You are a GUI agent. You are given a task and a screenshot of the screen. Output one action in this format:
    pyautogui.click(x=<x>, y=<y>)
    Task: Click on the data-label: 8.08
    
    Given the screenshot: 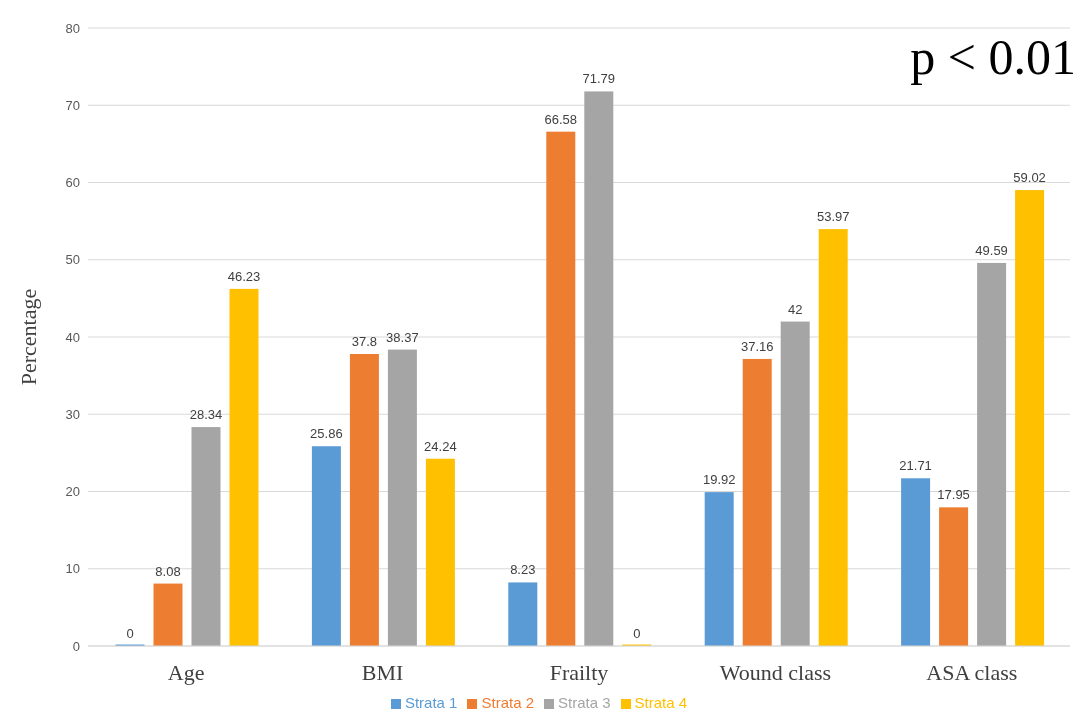 What is the action you would take?
    pyautogui.click(x=168, y=571)
    